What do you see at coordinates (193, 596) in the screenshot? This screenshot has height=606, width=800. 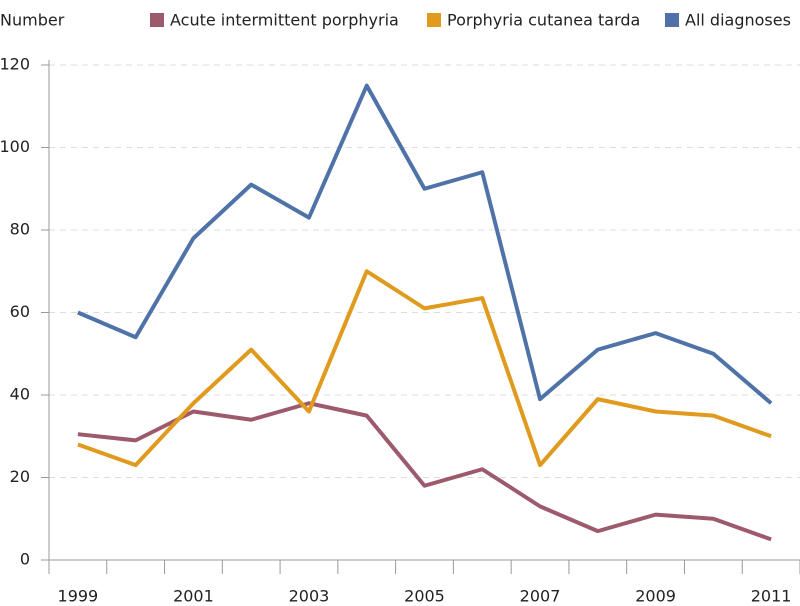 I see `x-tick-label: 2001` at bounding box center [193, 596].